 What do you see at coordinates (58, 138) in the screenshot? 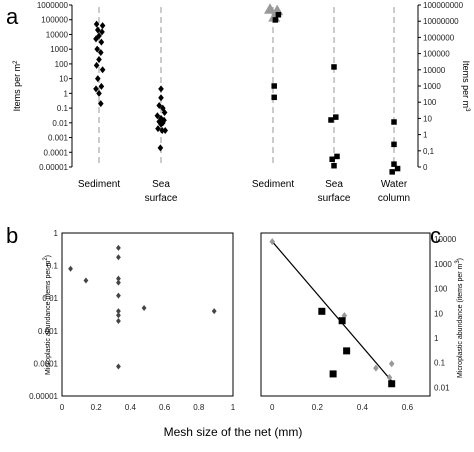
I see `panel-a-left-tick-label: 0.001` at bounding box center [58, 138].